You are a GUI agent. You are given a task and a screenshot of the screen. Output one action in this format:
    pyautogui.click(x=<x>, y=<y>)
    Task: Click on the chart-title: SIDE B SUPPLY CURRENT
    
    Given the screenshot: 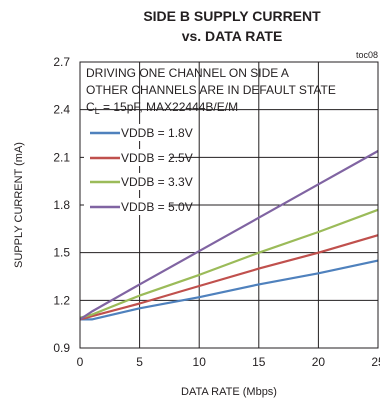 What is the action you would take?
    pyautogui.click(x=232, y=16)
    